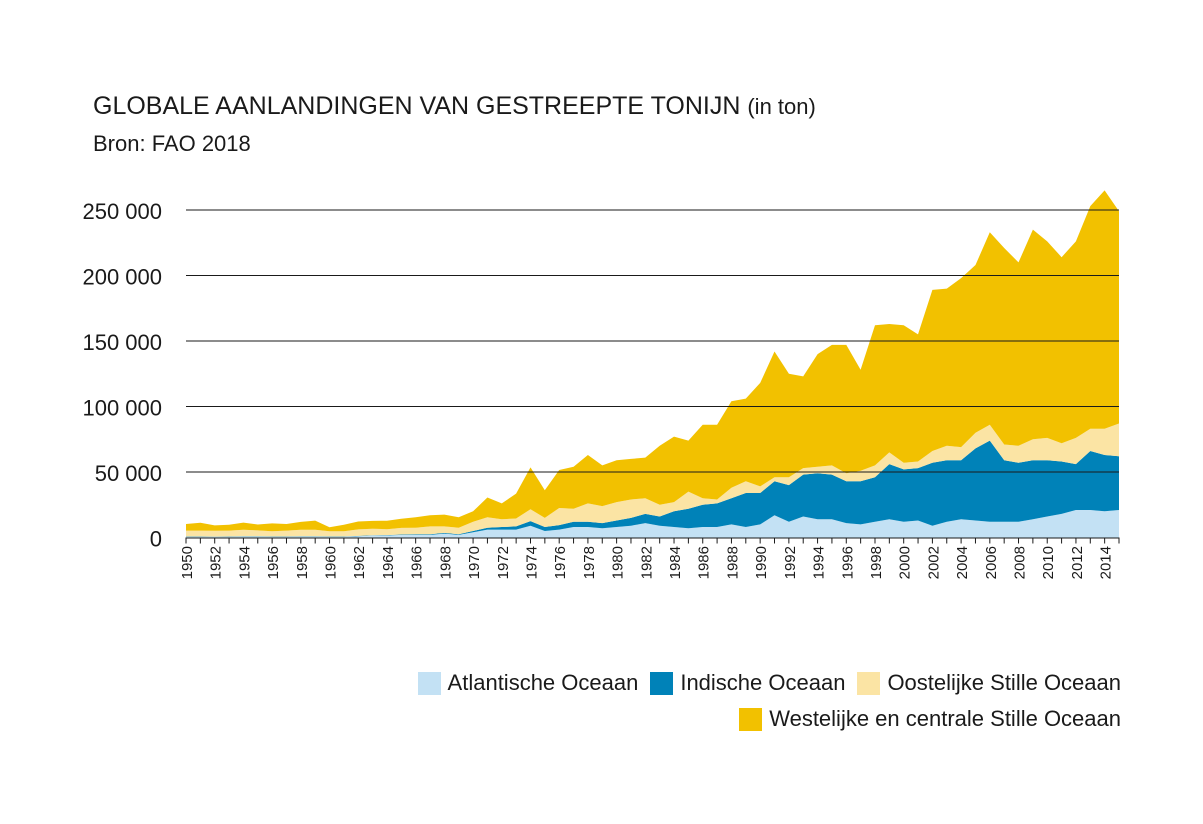 This screenshot has height=824, width=1203. I want to click on y-tick-label: 0, so click(156, 539).